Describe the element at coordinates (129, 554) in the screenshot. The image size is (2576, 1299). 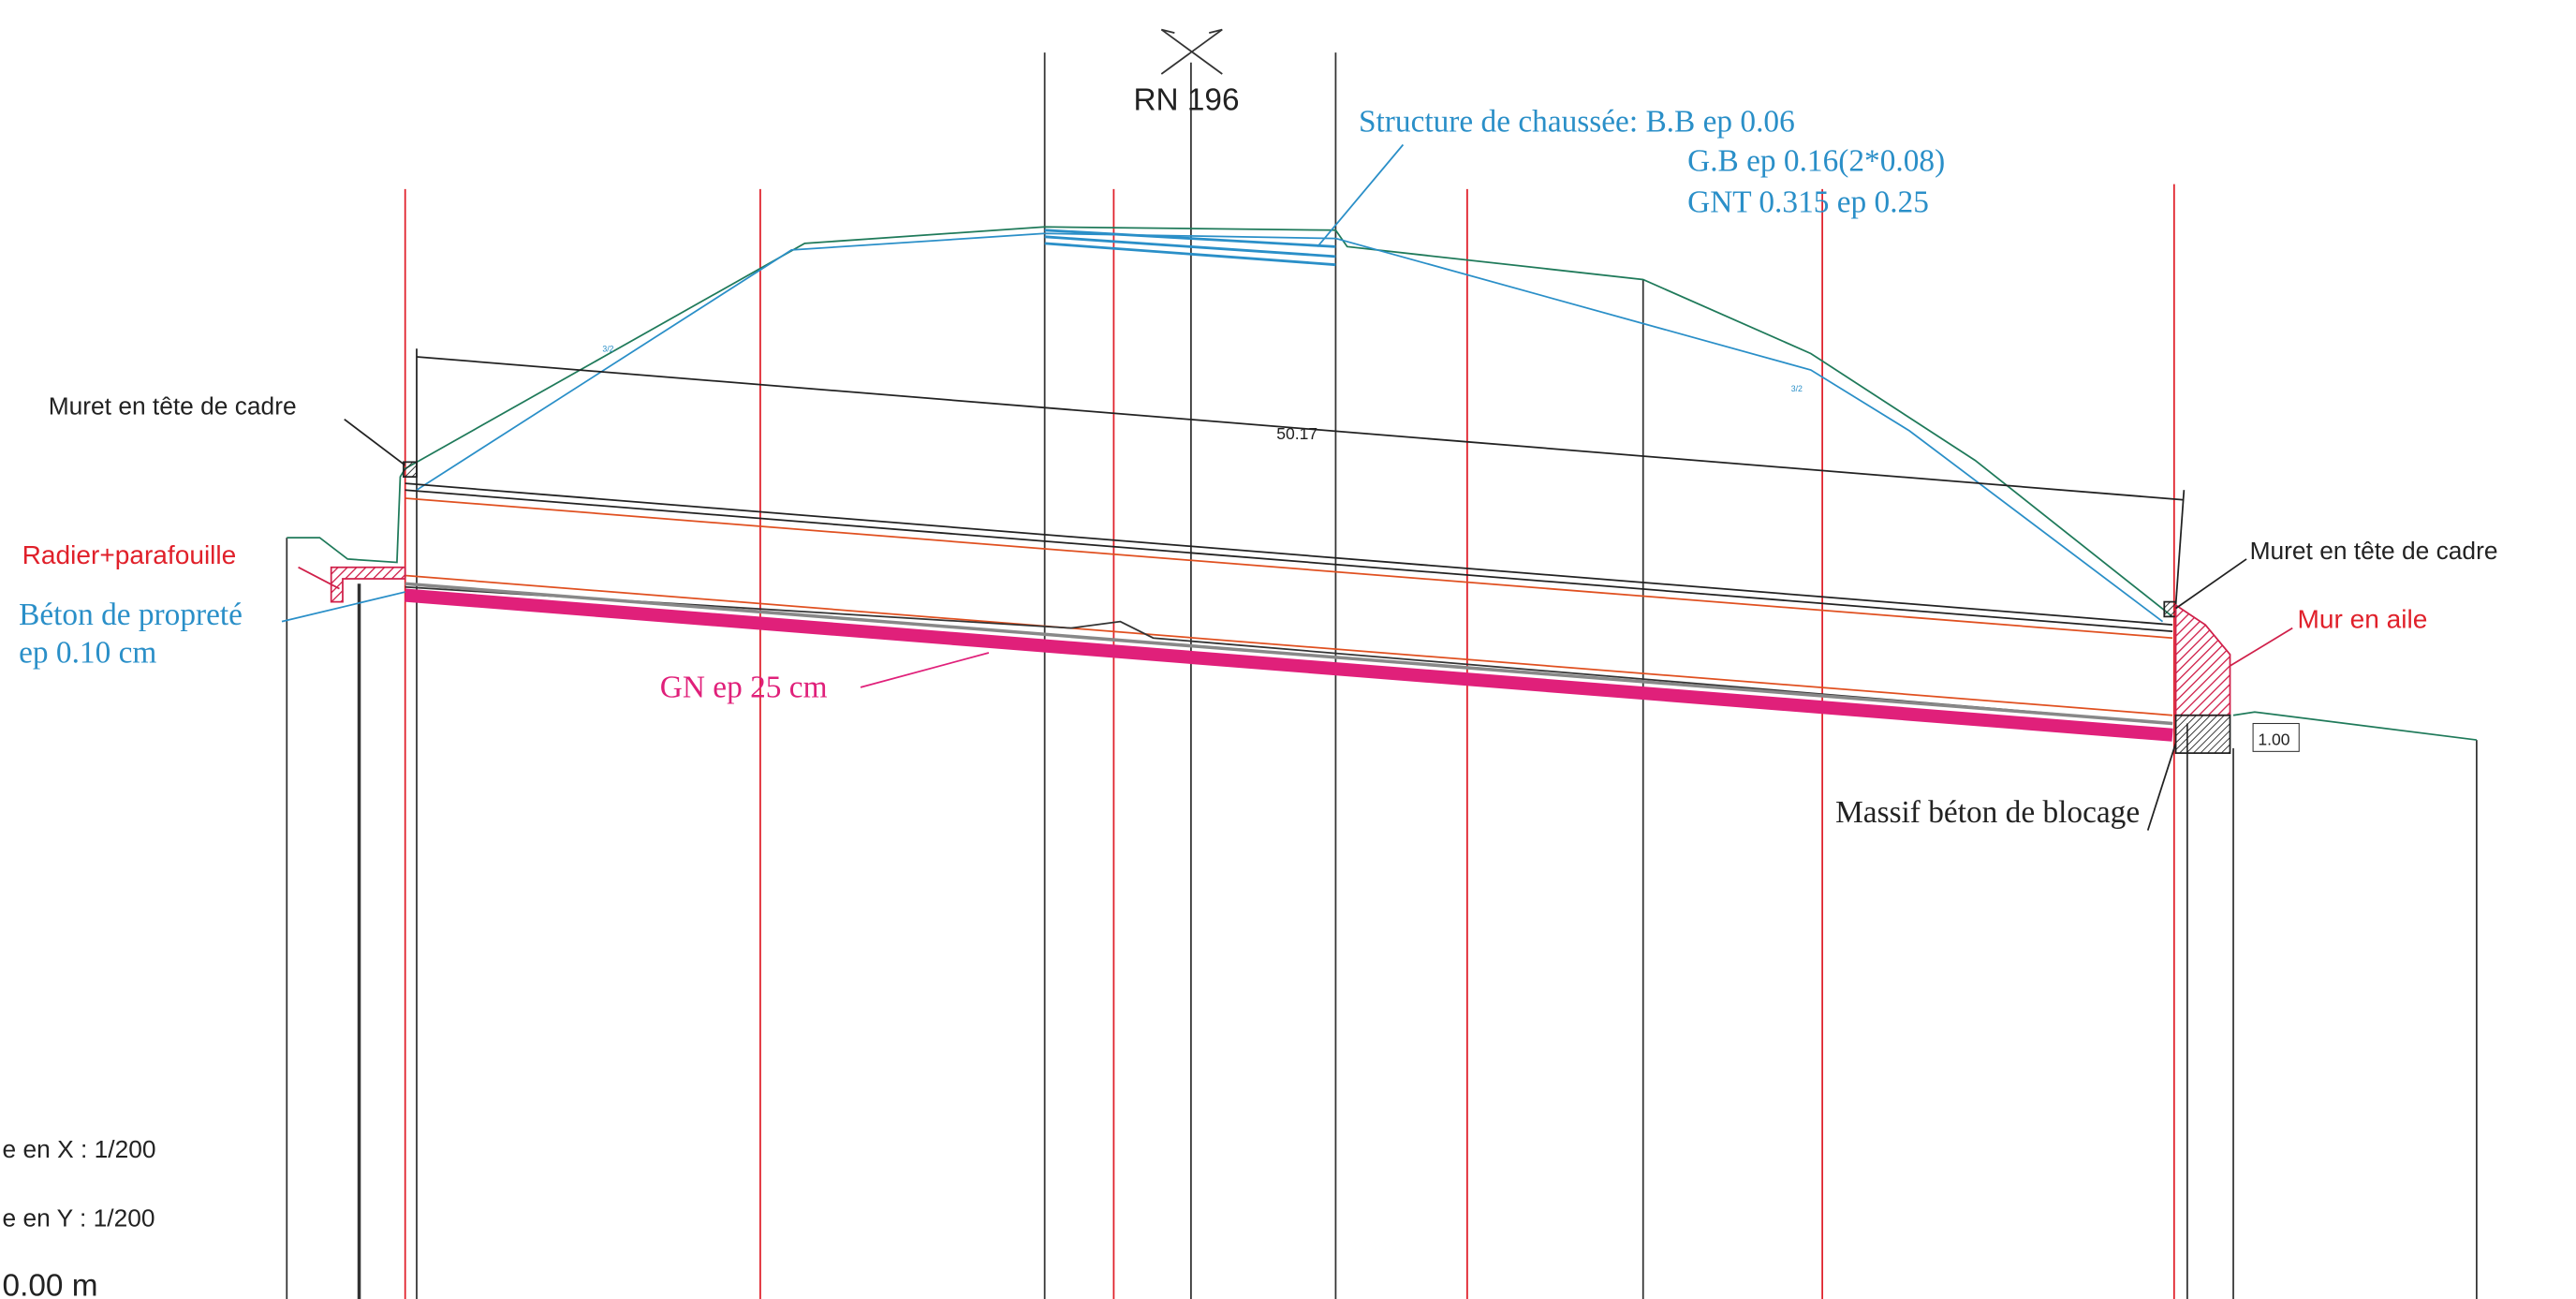
I see `radier-label: Radier+parafouille` at that location.